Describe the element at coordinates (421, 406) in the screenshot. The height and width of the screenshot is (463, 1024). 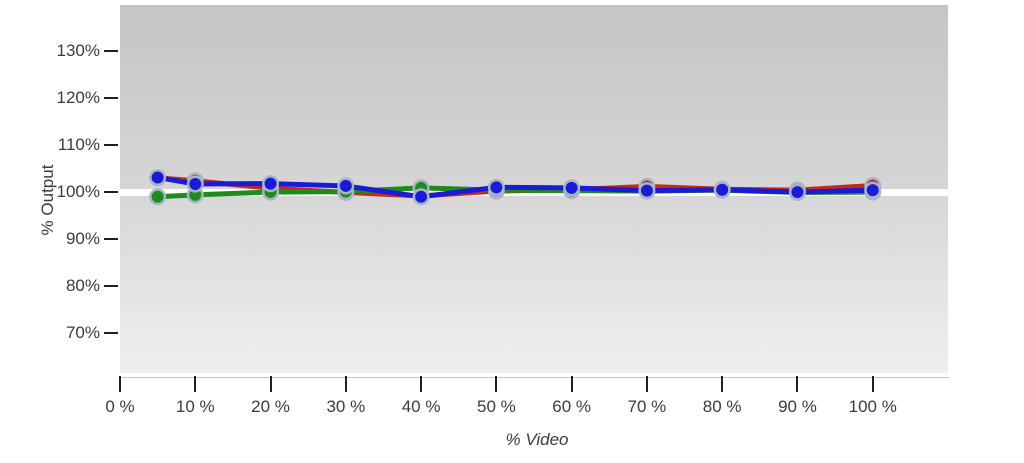
I see `x-tick-label-40: 40 %` at that location.